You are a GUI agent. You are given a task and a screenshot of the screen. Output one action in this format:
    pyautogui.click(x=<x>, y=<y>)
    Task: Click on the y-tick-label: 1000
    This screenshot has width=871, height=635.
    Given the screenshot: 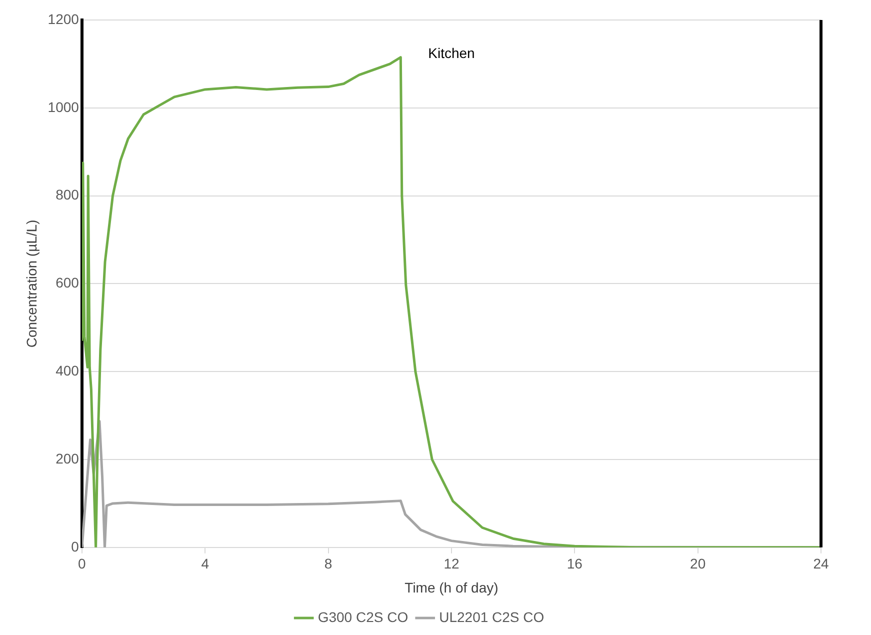 What is the action you would take?
    pyautogui.click(x=64, y=106)
    